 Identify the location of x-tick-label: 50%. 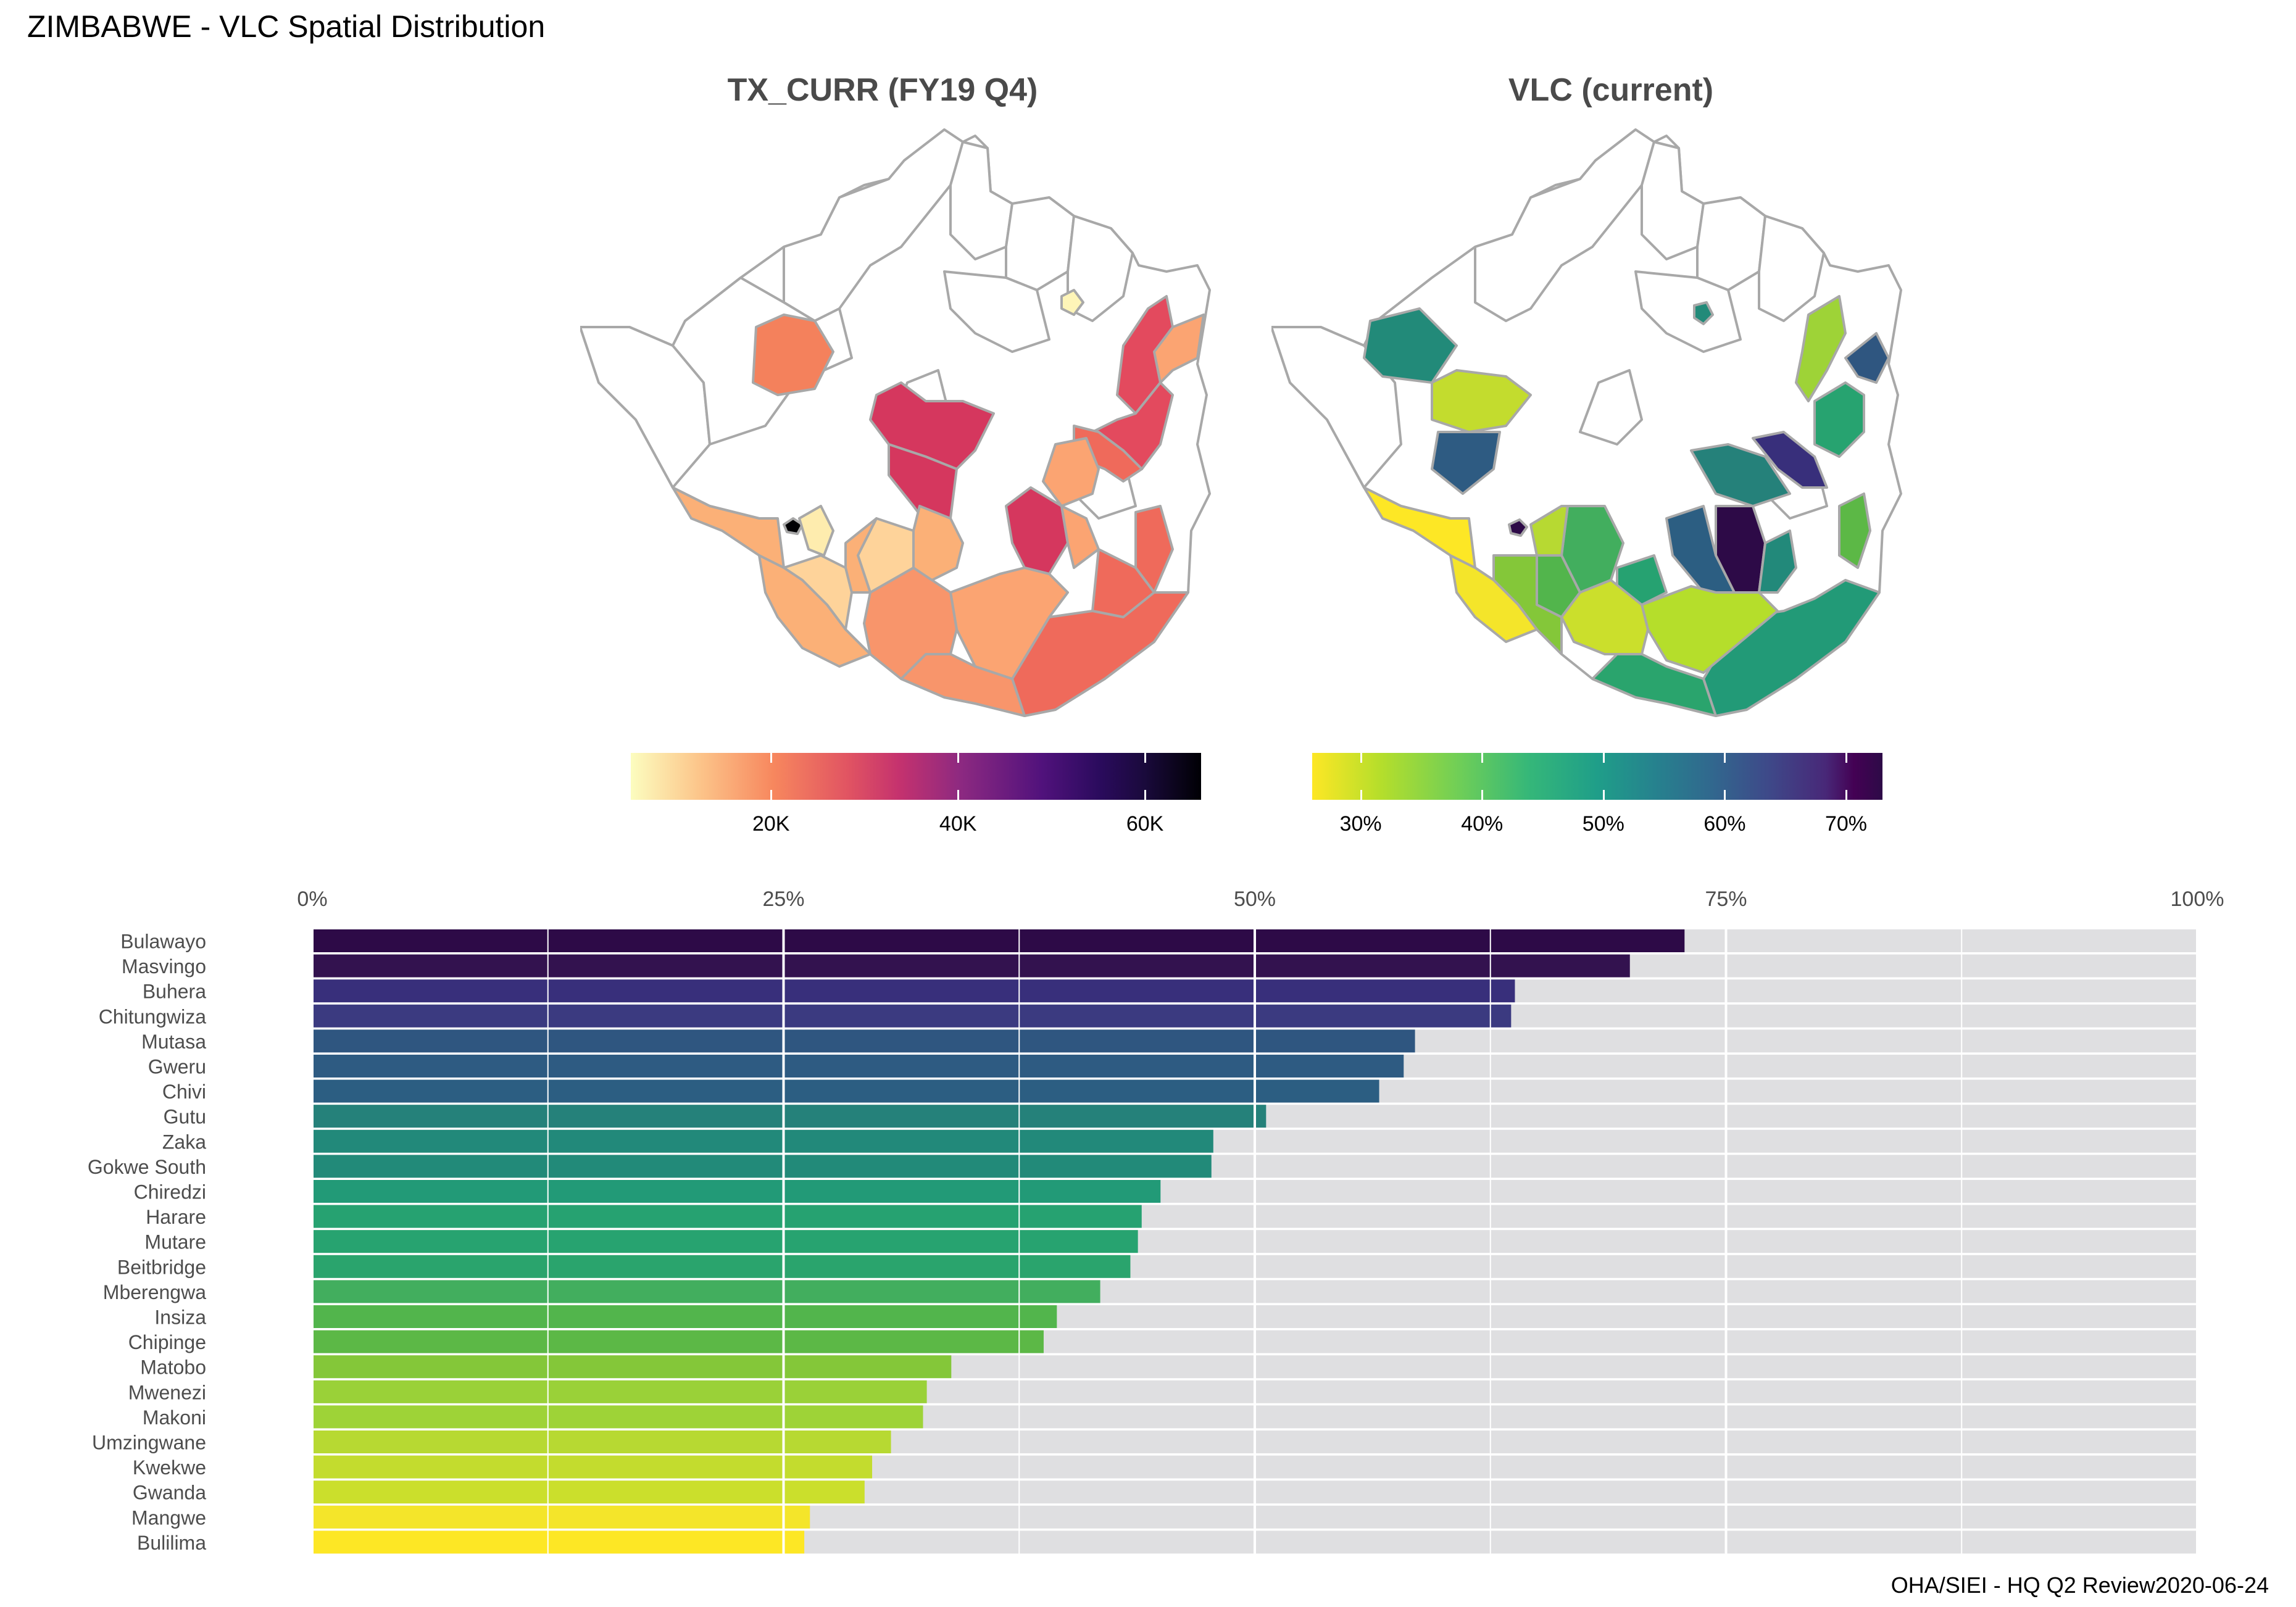
(1255, 899).